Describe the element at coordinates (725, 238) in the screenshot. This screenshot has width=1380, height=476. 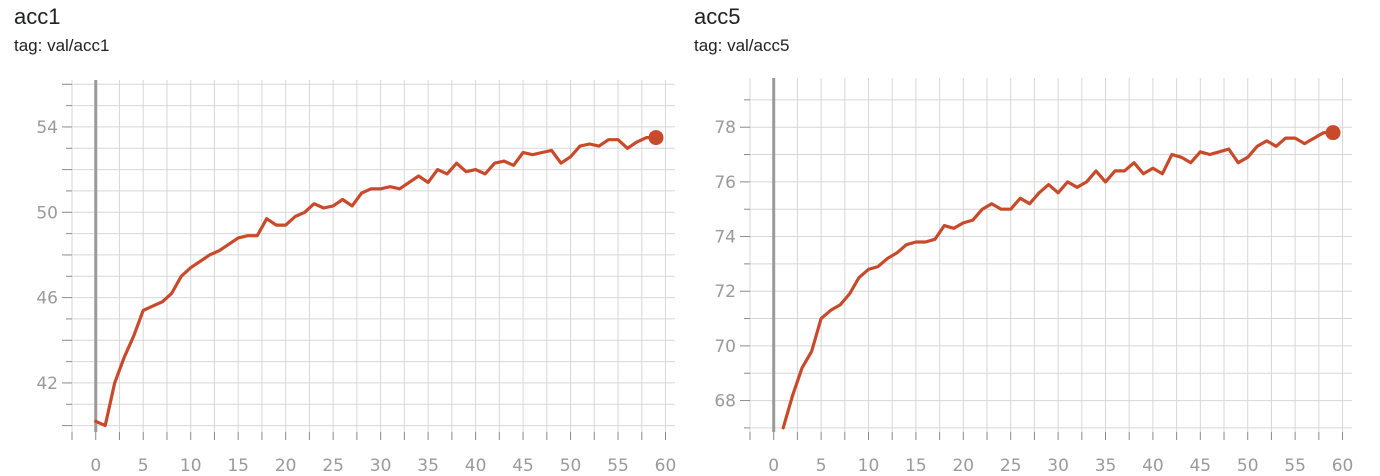
I see `y-tick-label: 74` at that location.